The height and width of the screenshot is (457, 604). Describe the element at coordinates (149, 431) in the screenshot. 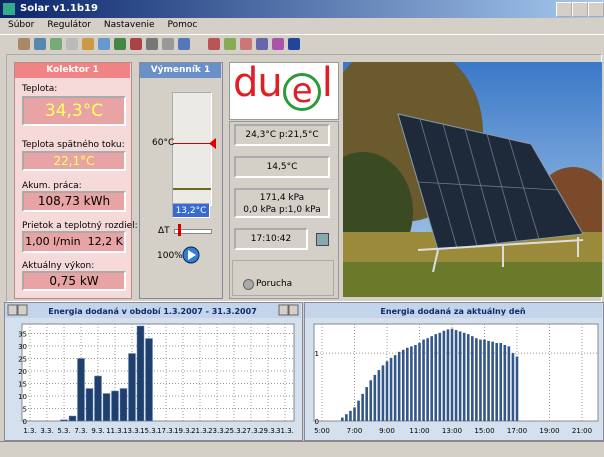

I see `x-tick-label: 15.3.` at that location.